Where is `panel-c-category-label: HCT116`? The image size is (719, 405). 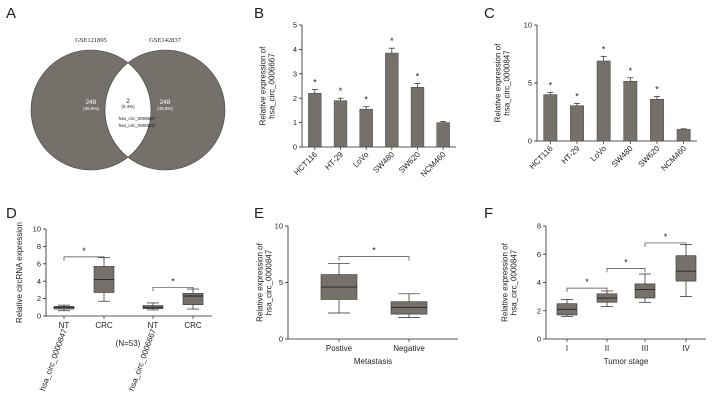 panel-c-category-label: HCT116 is located at coordinates (541, 157).